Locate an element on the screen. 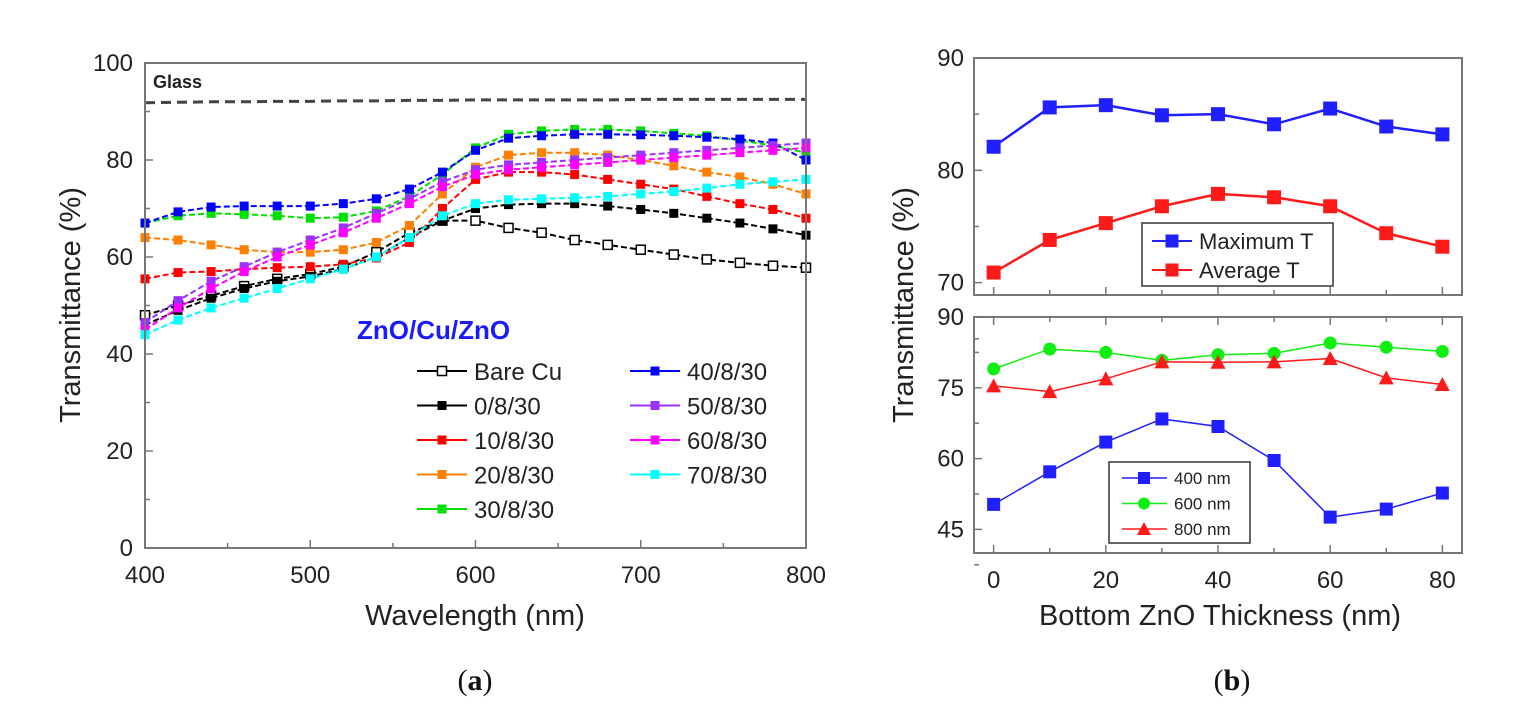  y-tick-label-b: 75 is located at coordinates (950, 388).